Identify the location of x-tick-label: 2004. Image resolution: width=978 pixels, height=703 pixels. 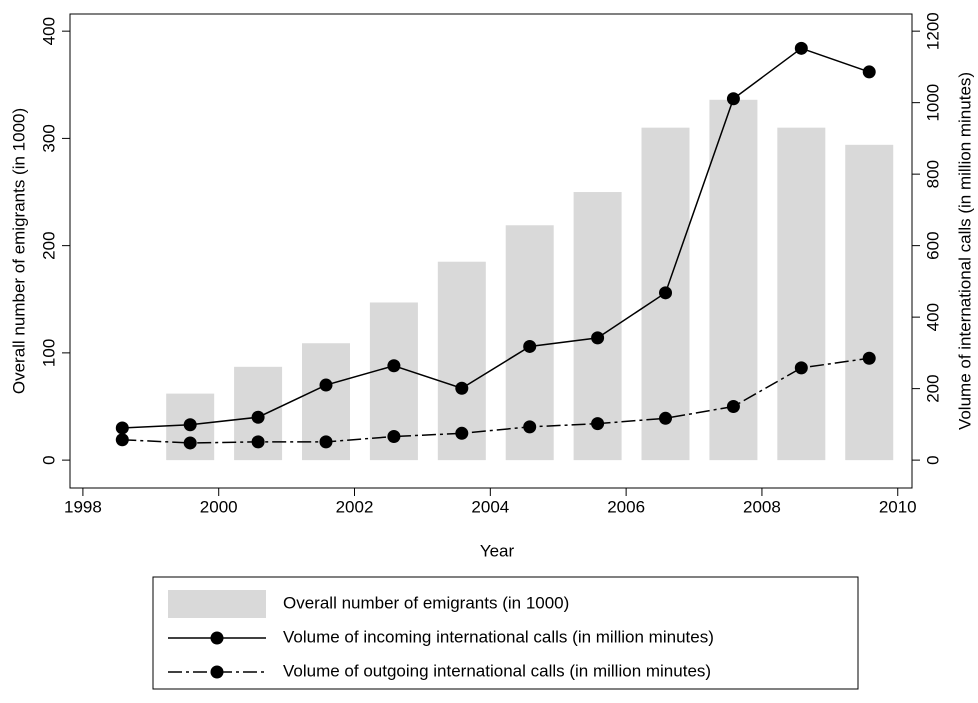
(490, 506).